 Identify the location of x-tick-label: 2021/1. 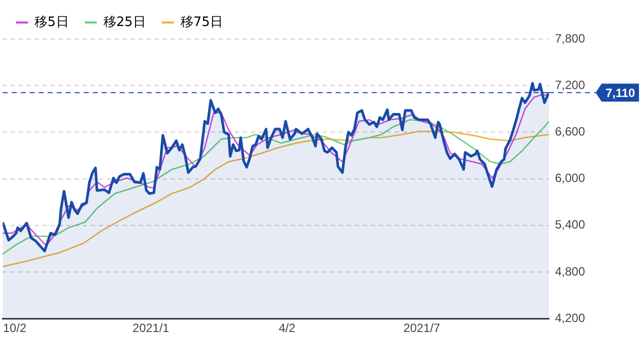
(151, 328).